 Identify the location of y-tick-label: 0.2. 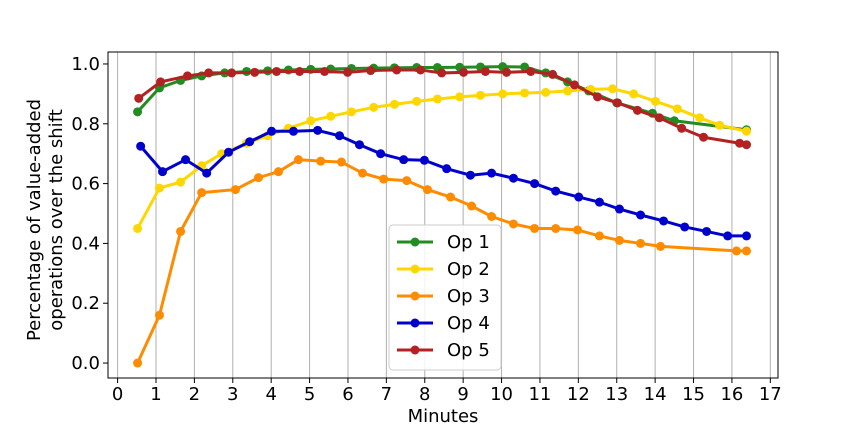
(85, 303).